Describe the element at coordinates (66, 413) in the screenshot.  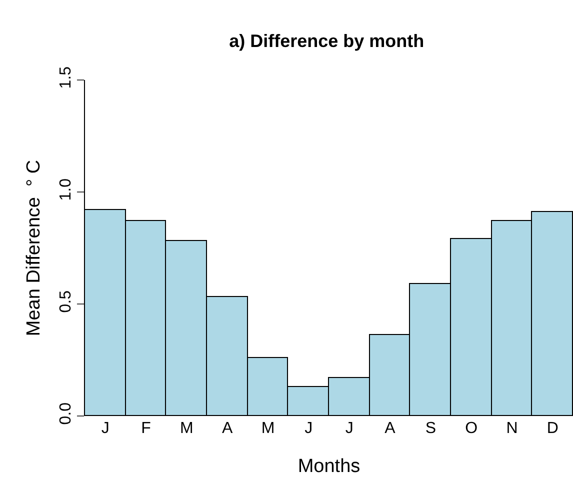
I see `y-tick-label: 0.0` at that location.